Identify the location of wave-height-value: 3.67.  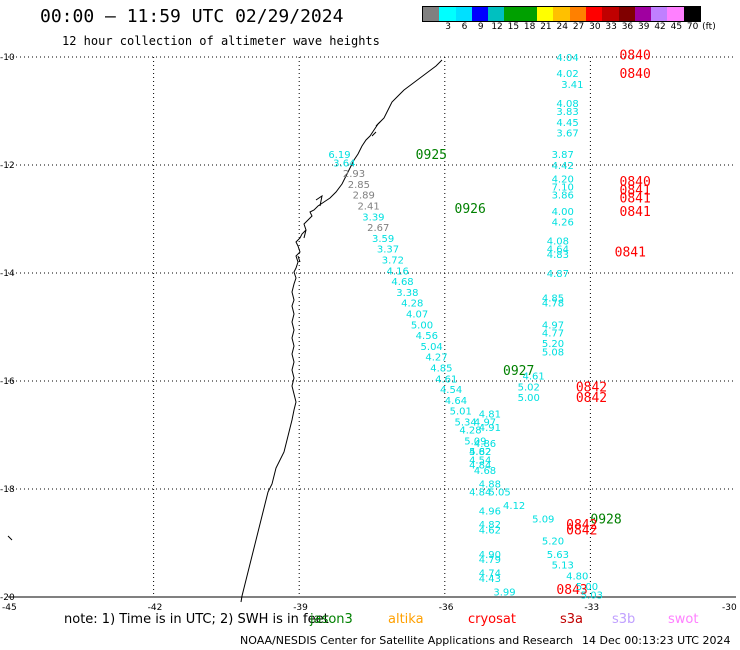
(567, 134).